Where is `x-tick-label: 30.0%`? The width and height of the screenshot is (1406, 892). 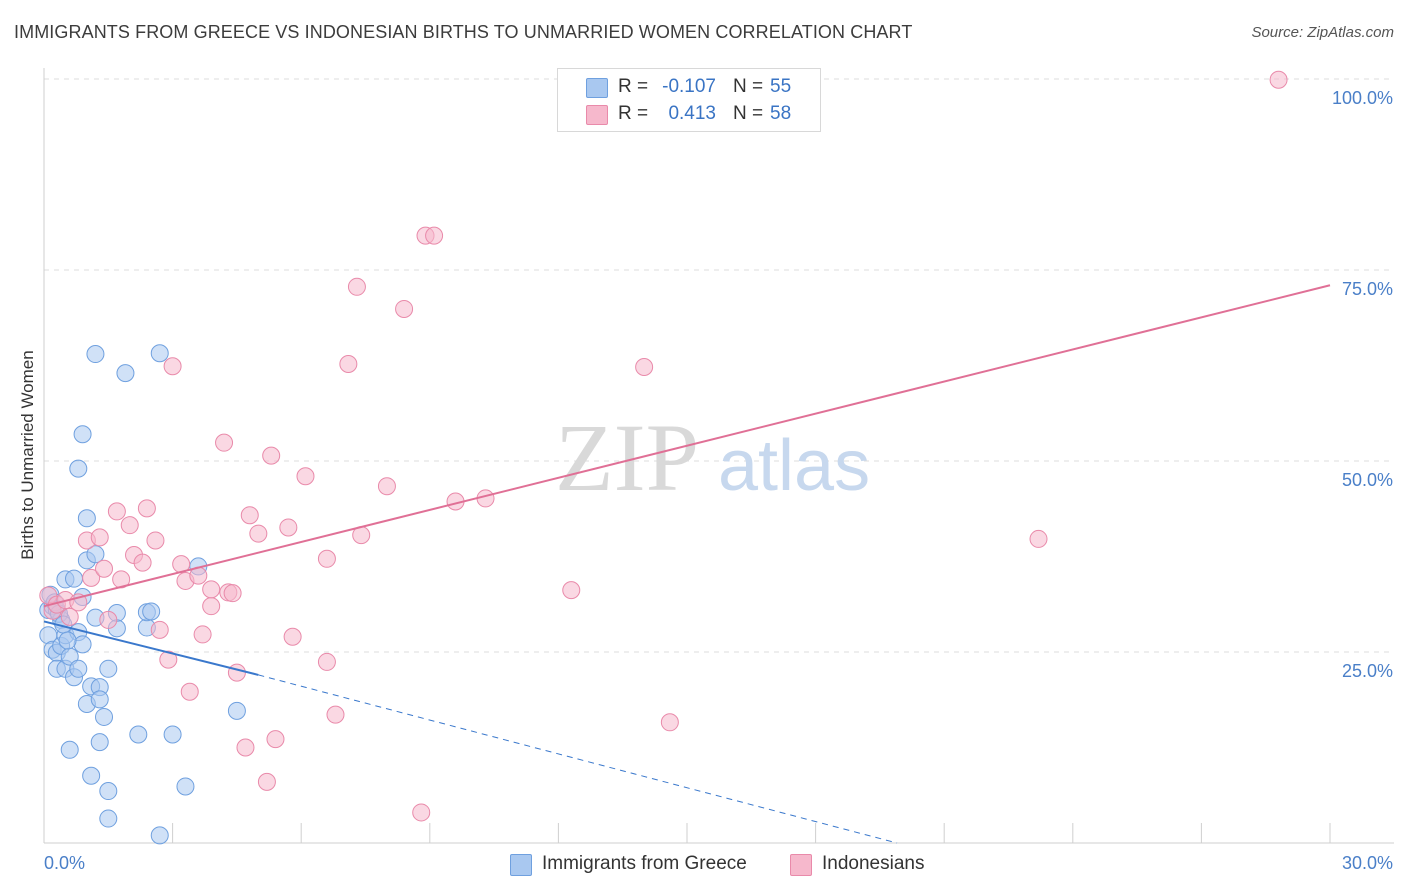
x-tick-label: 30.0% is located at coordinates (1367, 863).